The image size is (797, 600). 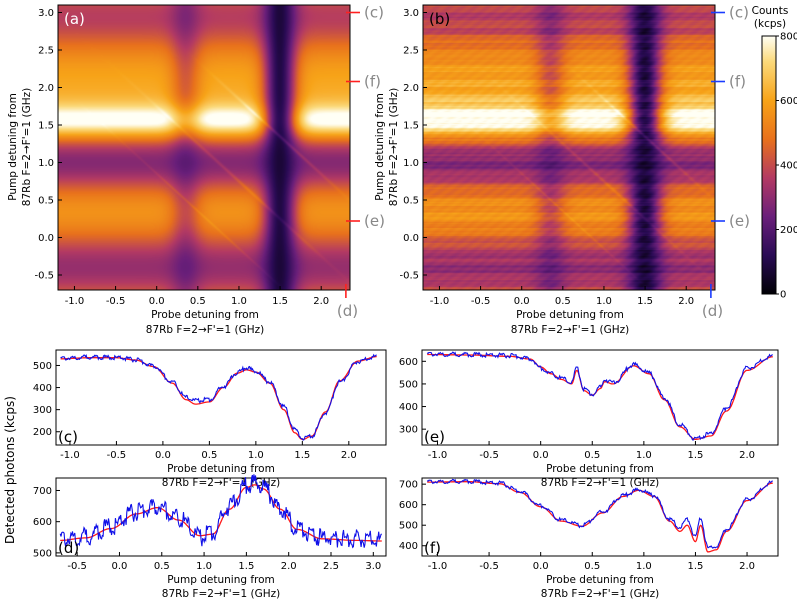 What do you see at coordinates (302, 455) in the screenshot?
I see `line-c-xtick-label: 1.5` at bounding box center [302, 455].